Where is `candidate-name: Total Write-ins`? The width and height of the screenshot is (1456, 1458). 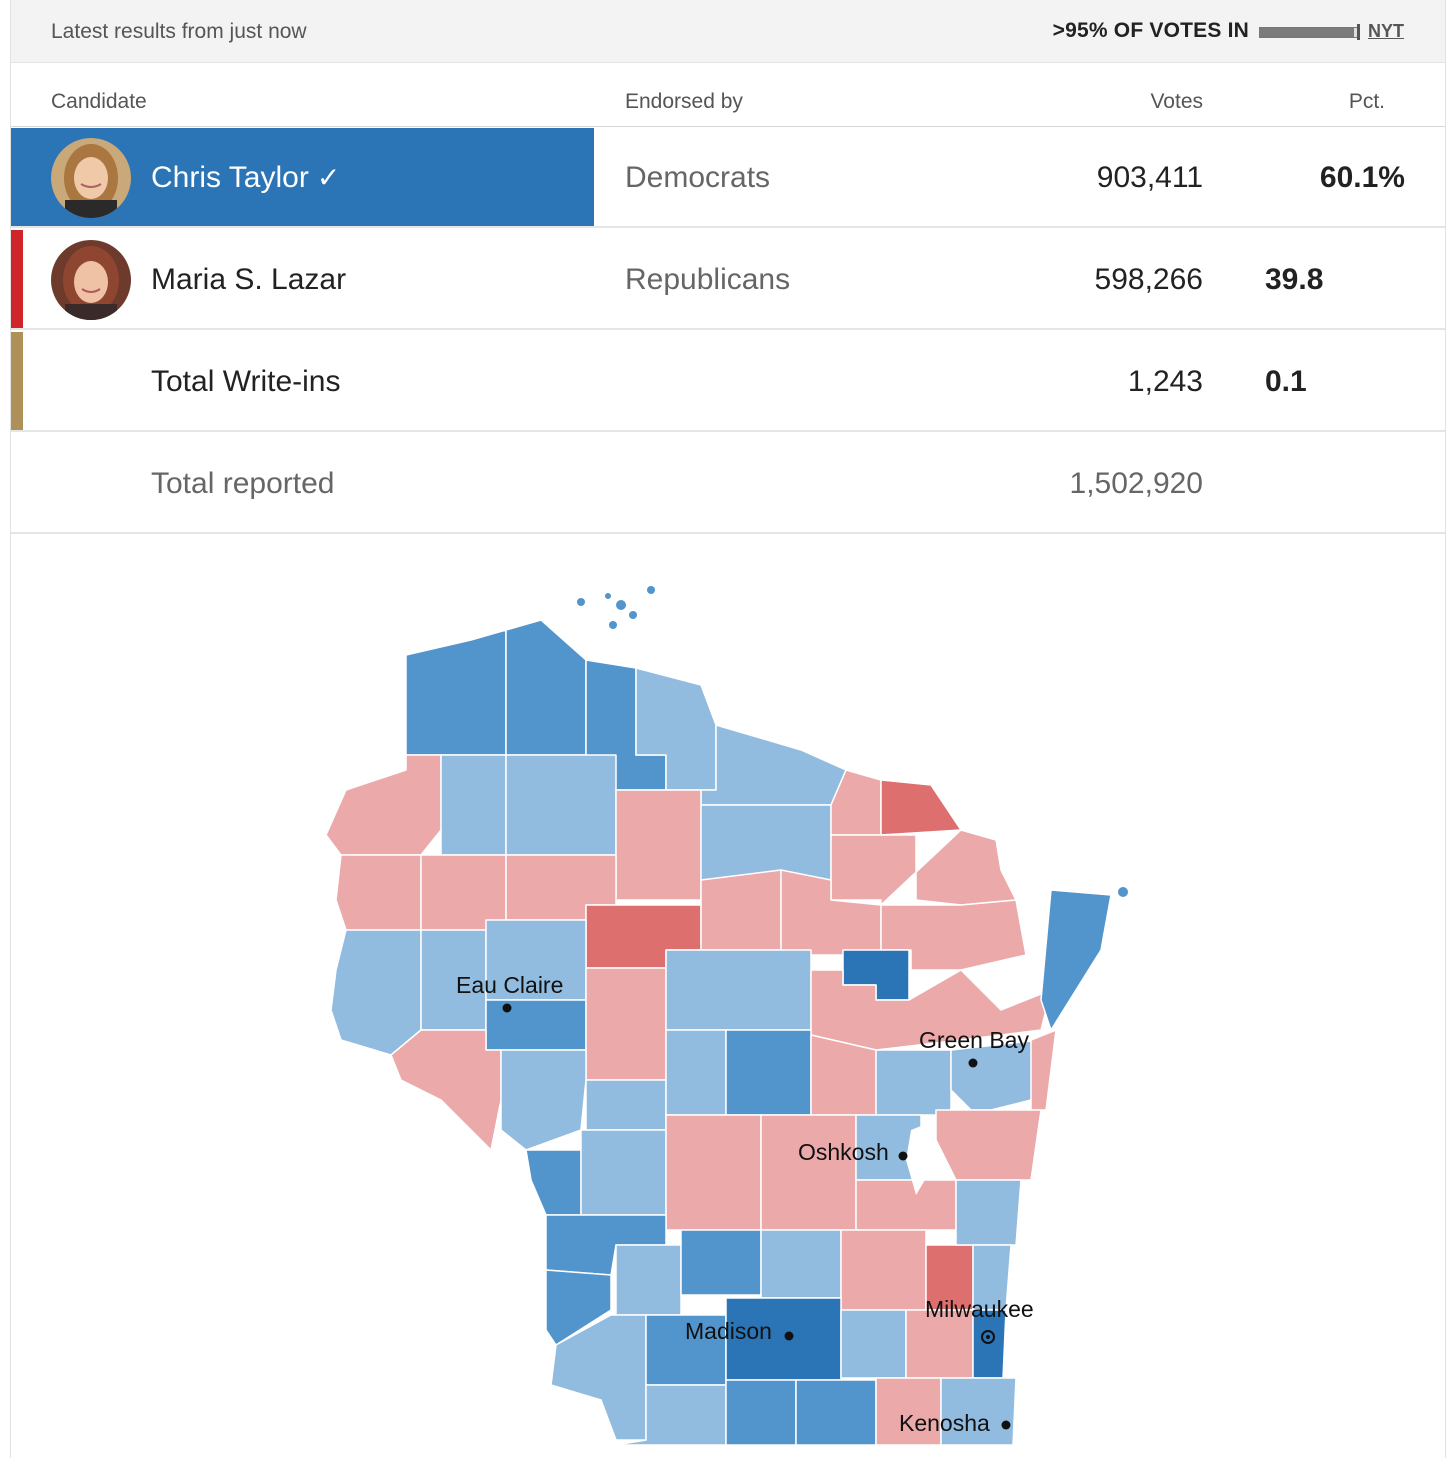
candidate-name: Total Write-ins is located at coordinates (246, 381).